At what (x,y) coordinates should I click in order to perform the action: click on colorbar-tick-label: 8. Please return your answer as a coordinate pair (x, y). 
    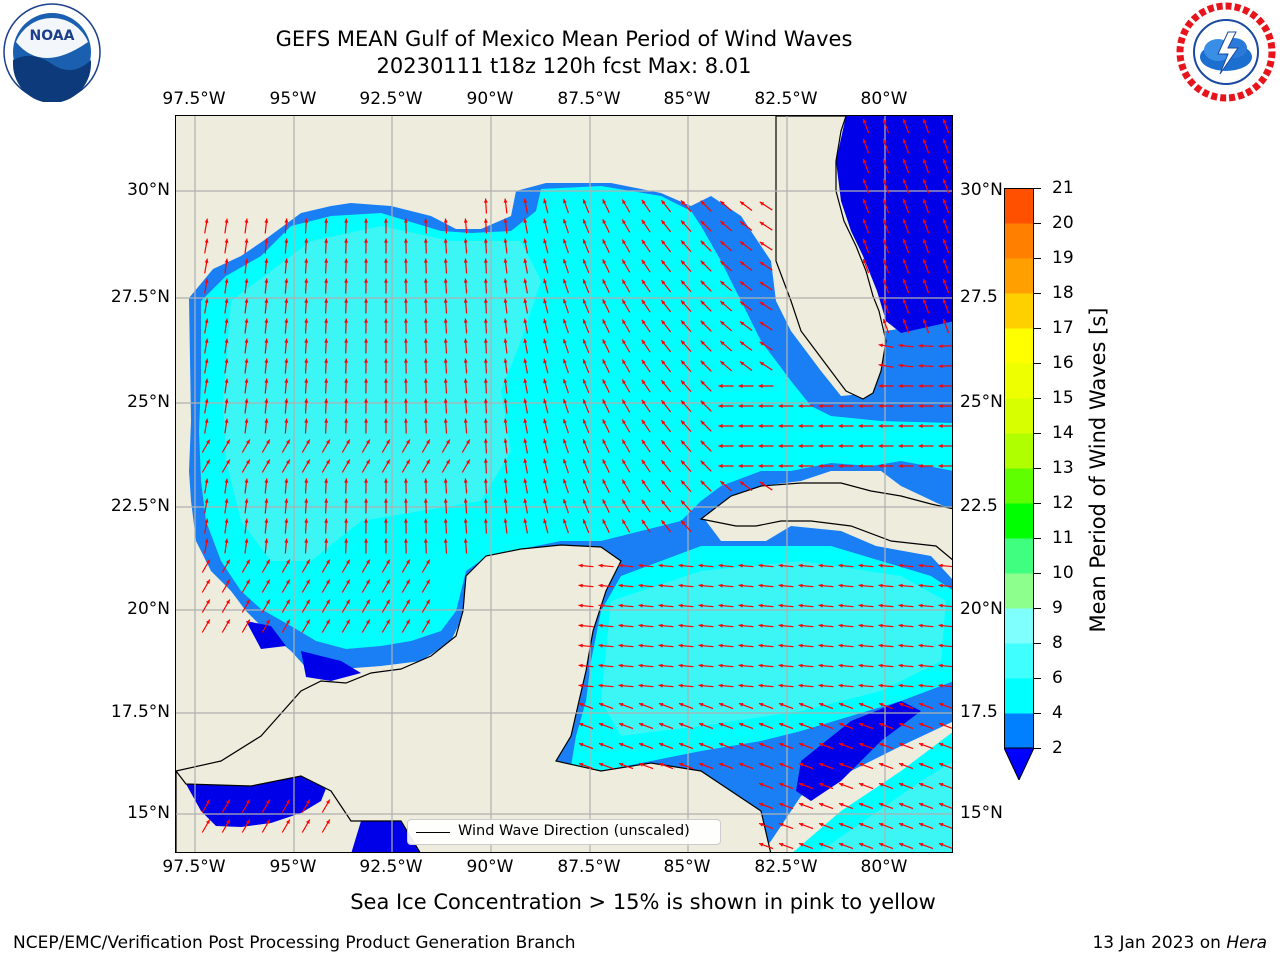
    Looking at the image, I should click on (1057, 643).